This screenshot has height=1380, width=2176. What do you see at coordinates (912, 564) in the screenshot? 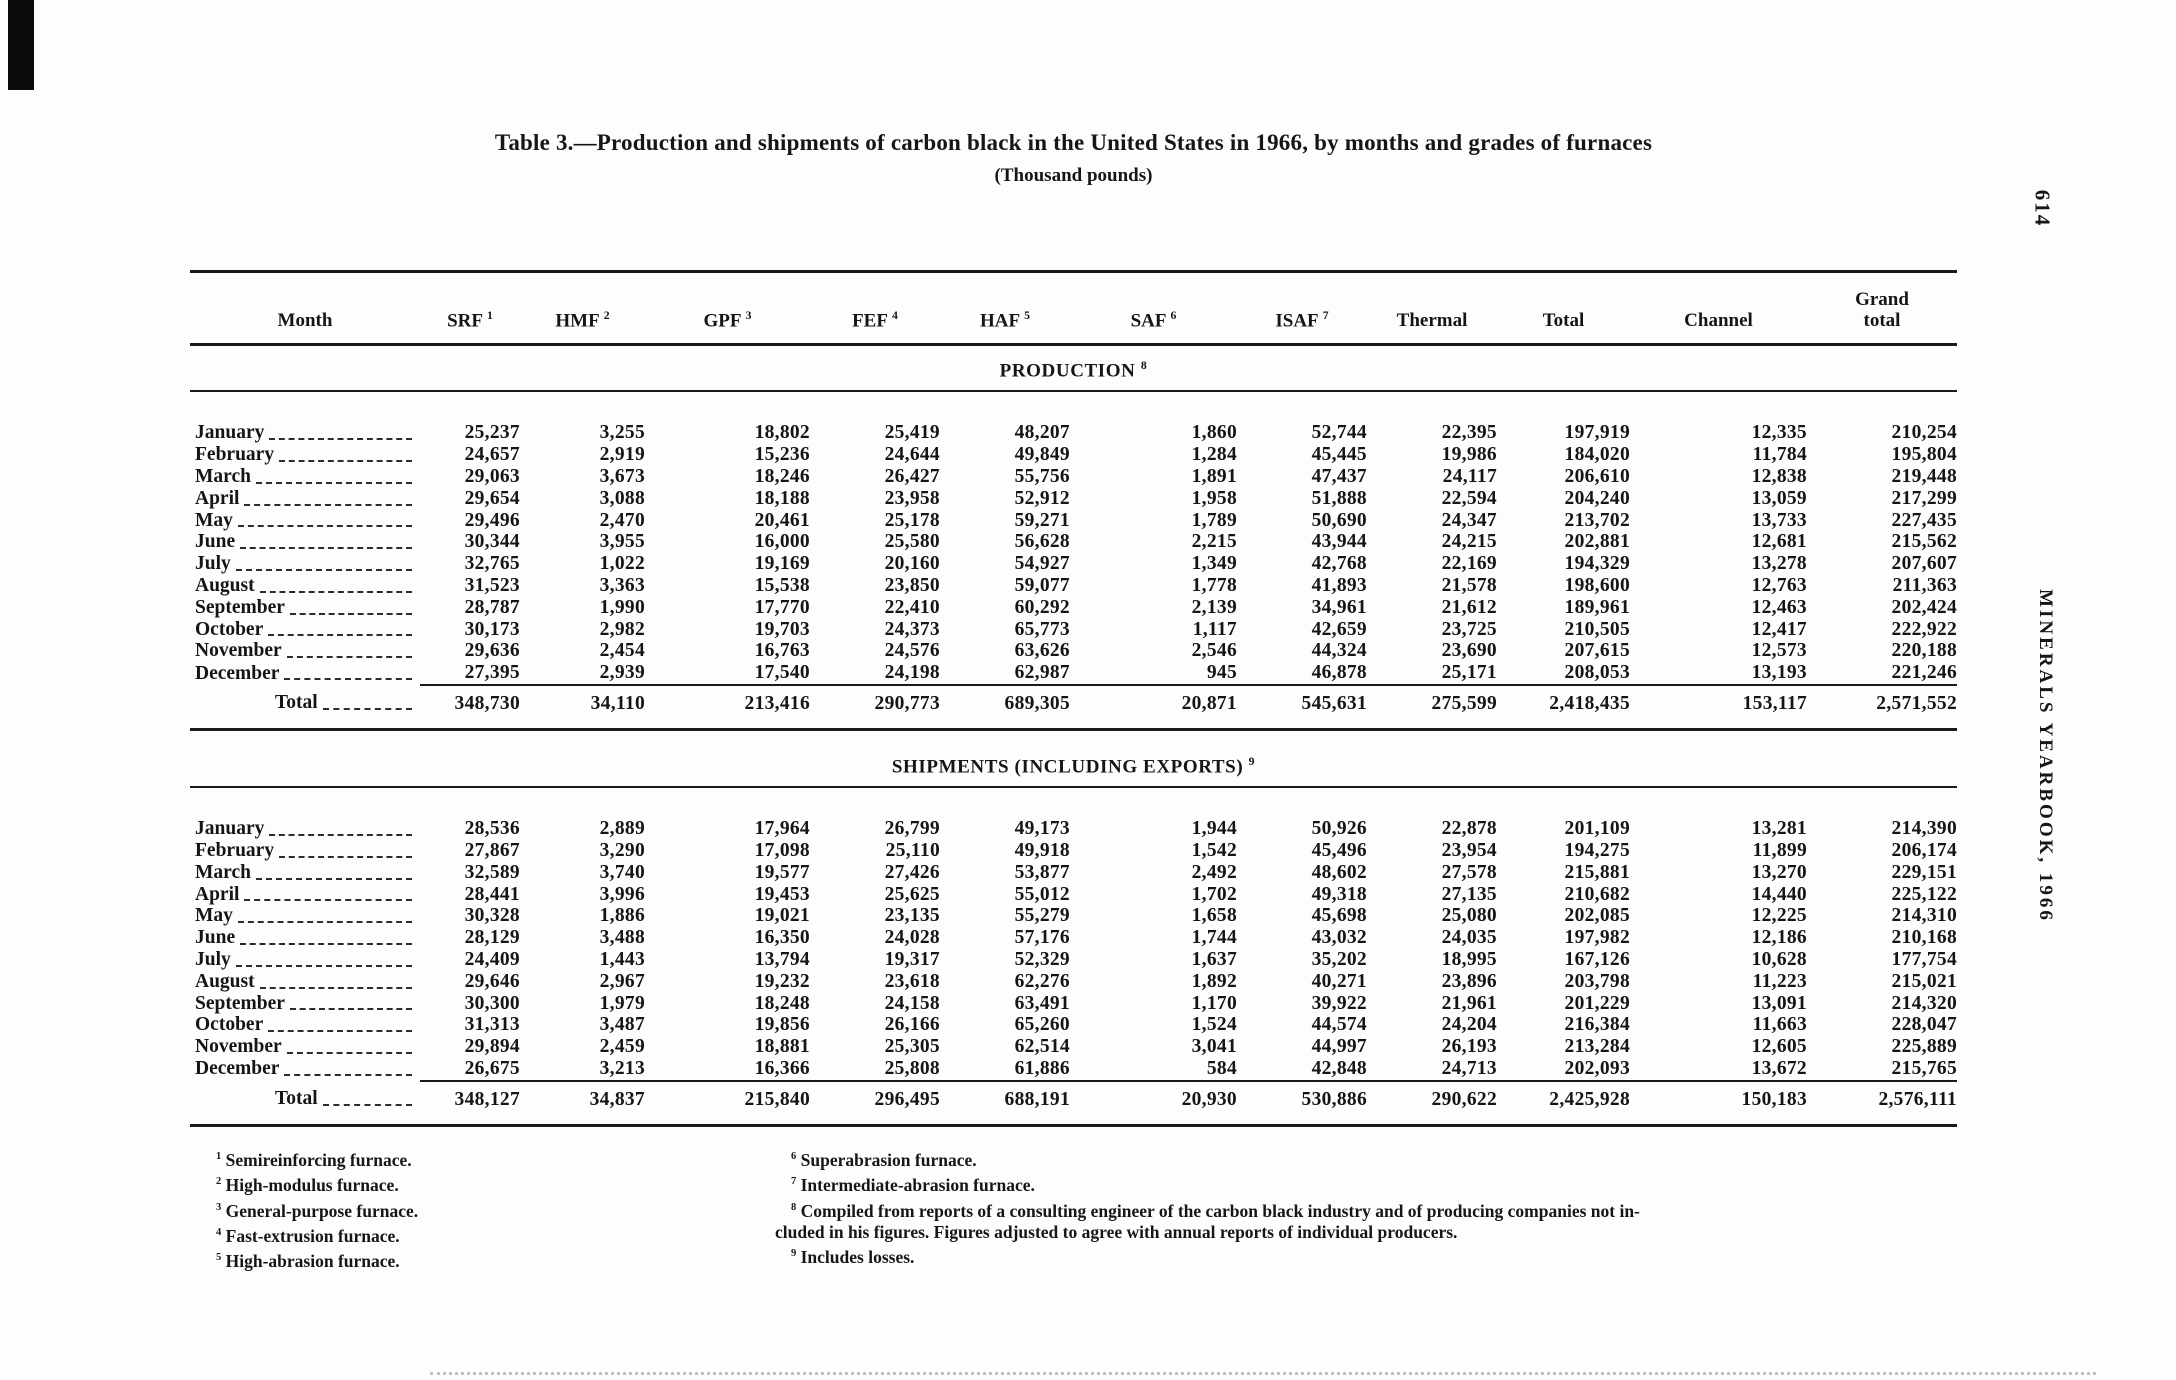
I see `value-cell: 20,160` at bounding box center [912, 564].